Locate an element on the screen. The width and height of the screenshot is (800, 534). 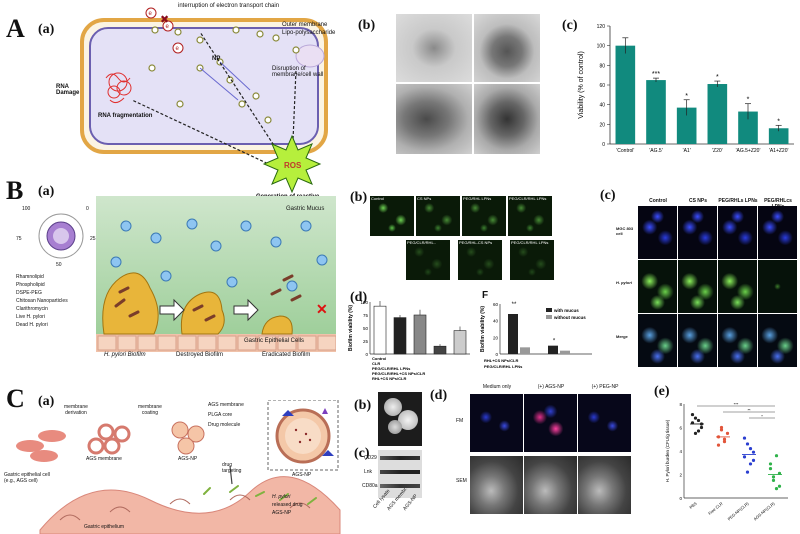
legend-dspe-peg: DSPE-PEG is located at coordinates (29, 293).